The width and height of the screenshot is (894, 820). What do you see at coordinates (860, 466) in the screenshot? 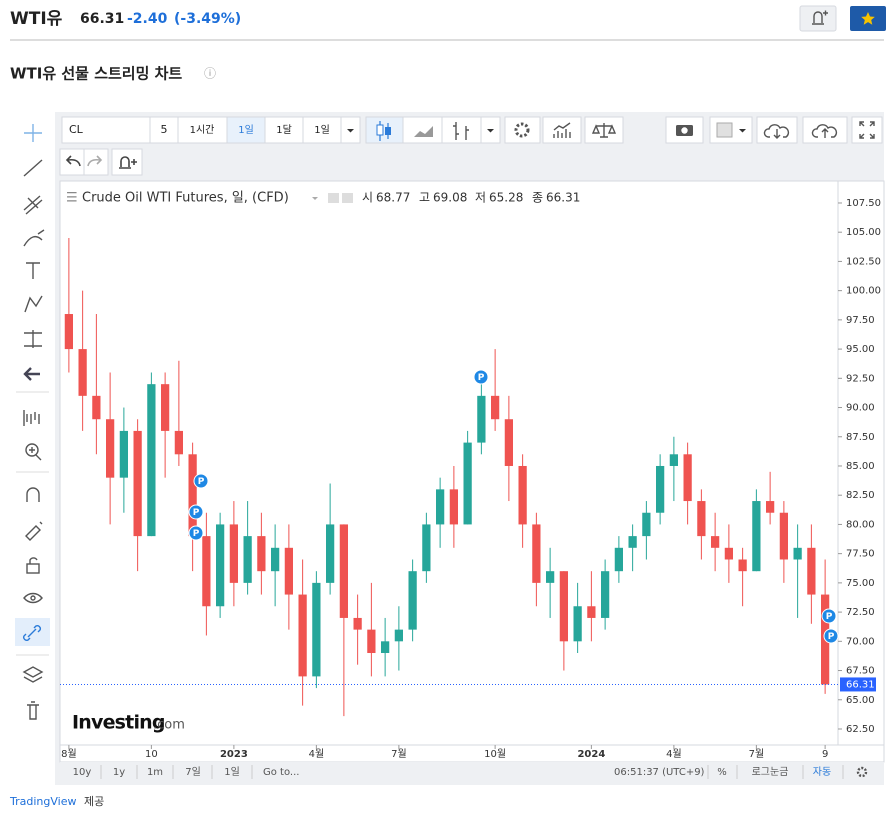
I see `y-tick-label: 85.00` at bounding box center [860, 466].